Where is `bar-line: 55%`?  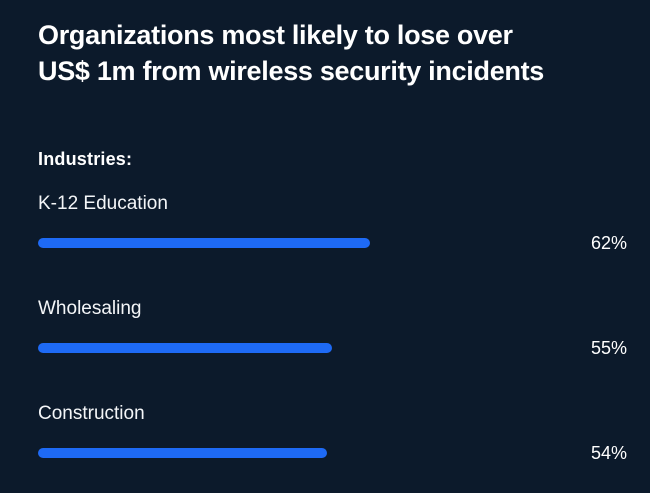
bar-line: 55% is located at coordinates (332, 348).